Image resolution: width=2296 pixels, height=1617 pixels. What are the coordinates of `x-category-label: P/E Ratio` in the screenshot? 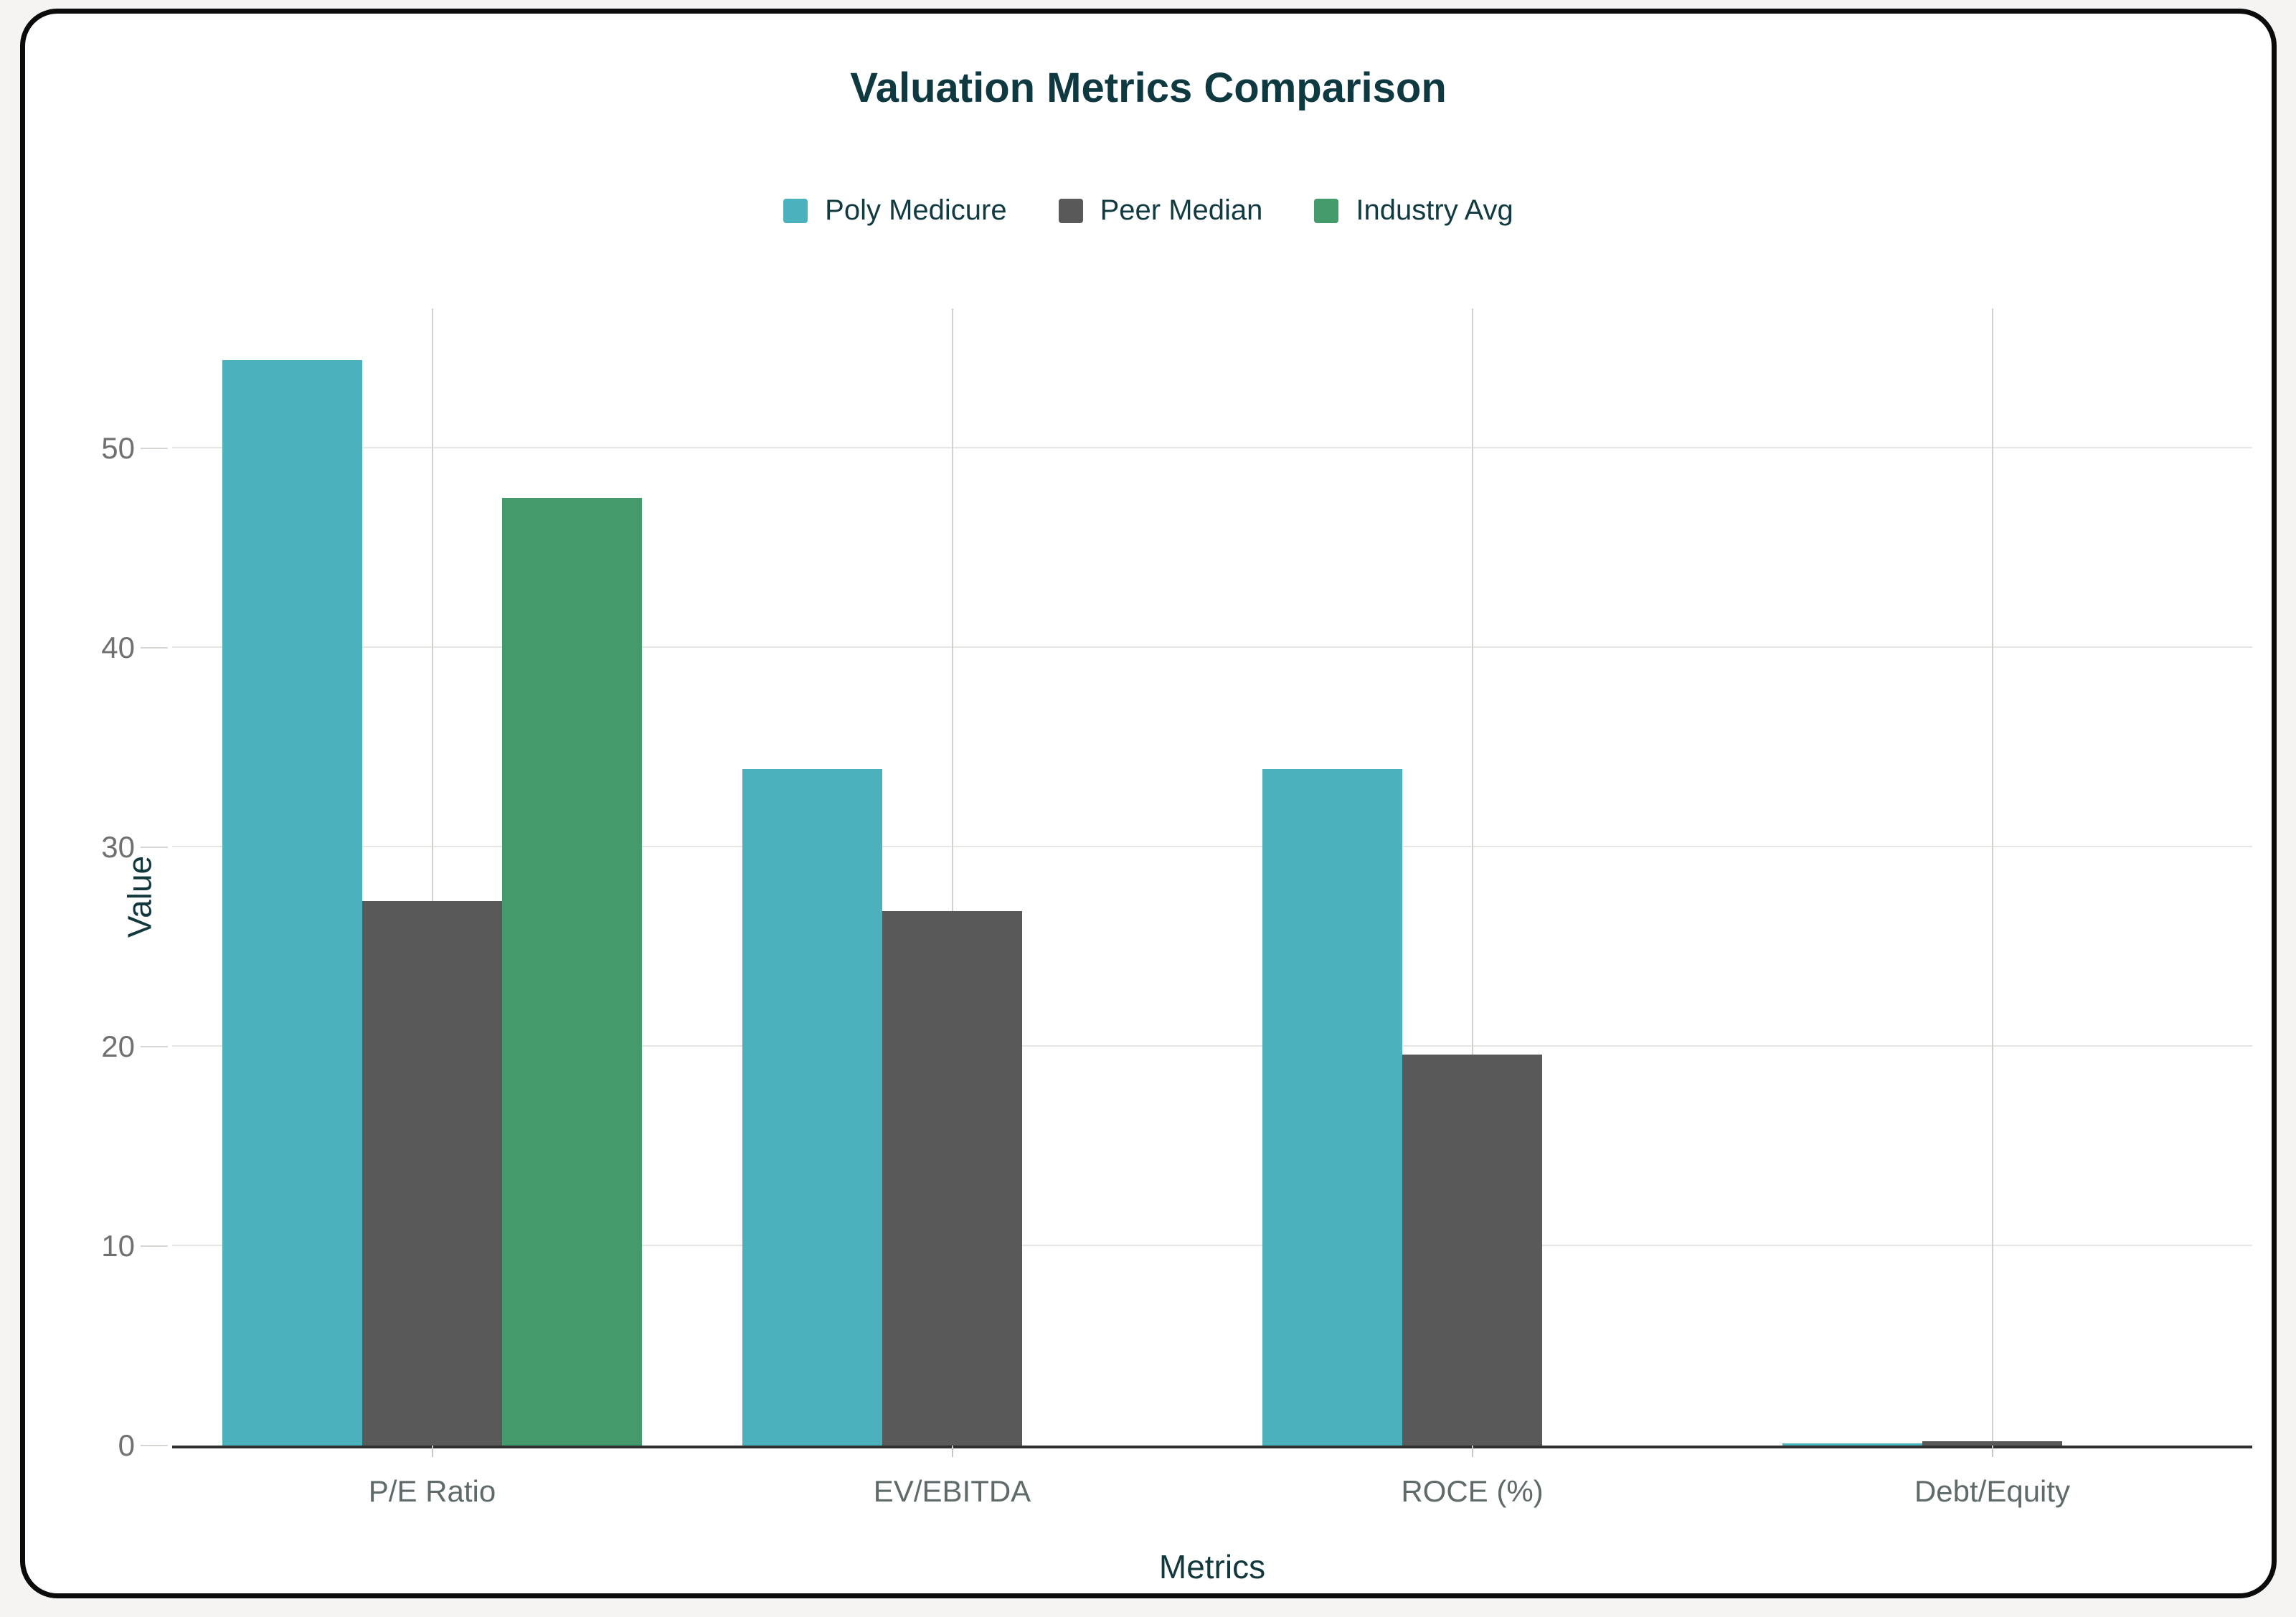 It's located at (432, 1491).